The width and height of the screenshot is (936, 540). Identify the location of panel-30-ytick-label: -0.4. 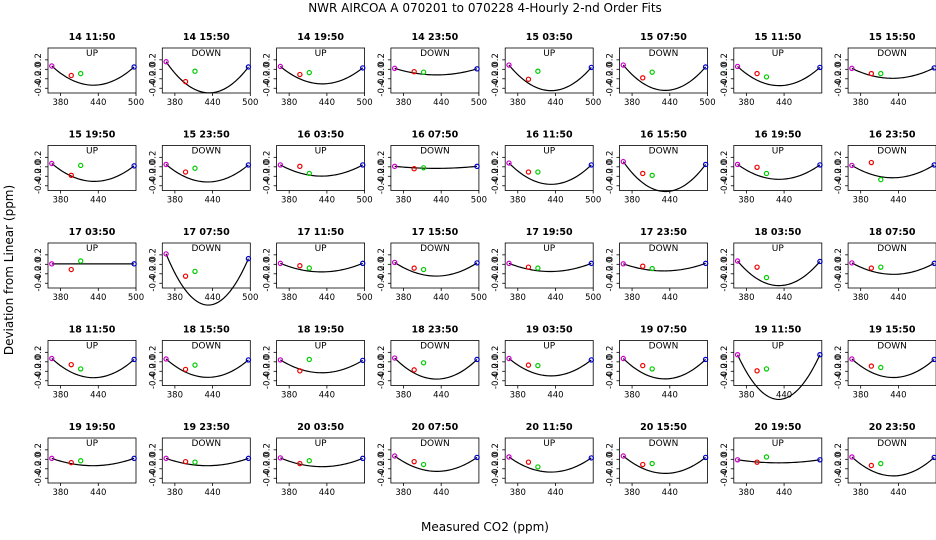
(611, 380).